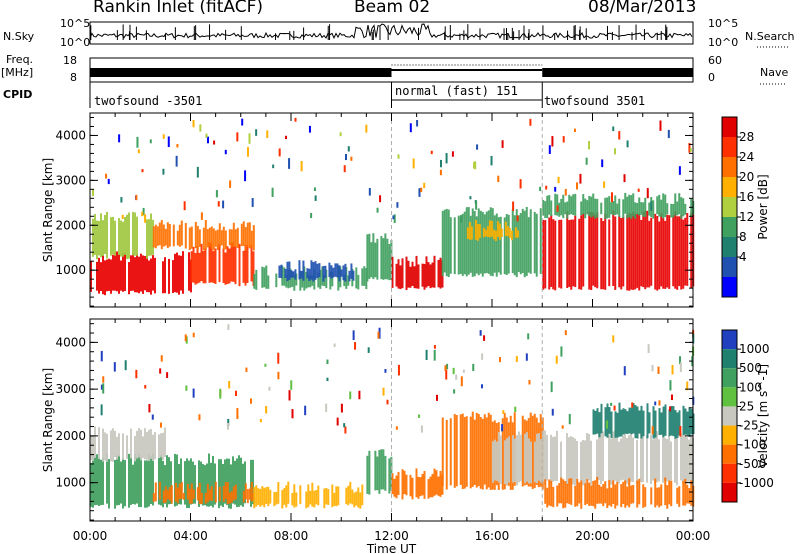  I want to click on colorbar-frame, so click(729, 207).